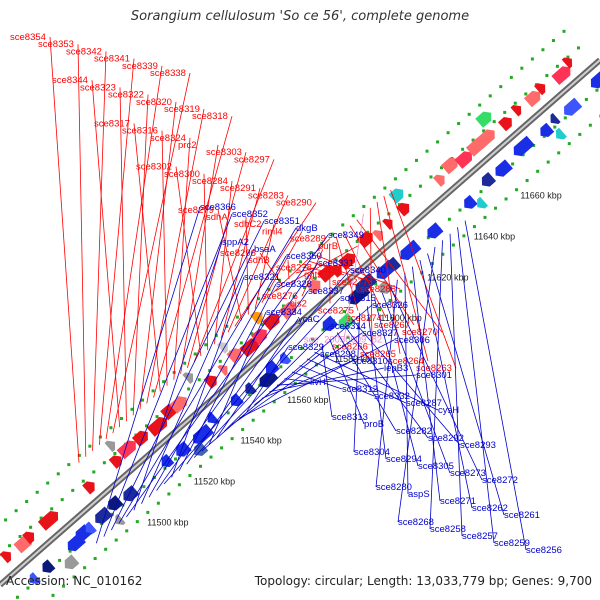 The height and width of the screenshot is (600, 600). Describe the element at coordinates (168, 73) in the screenshot. I see `forward-gene-label: sce8338` at that location.